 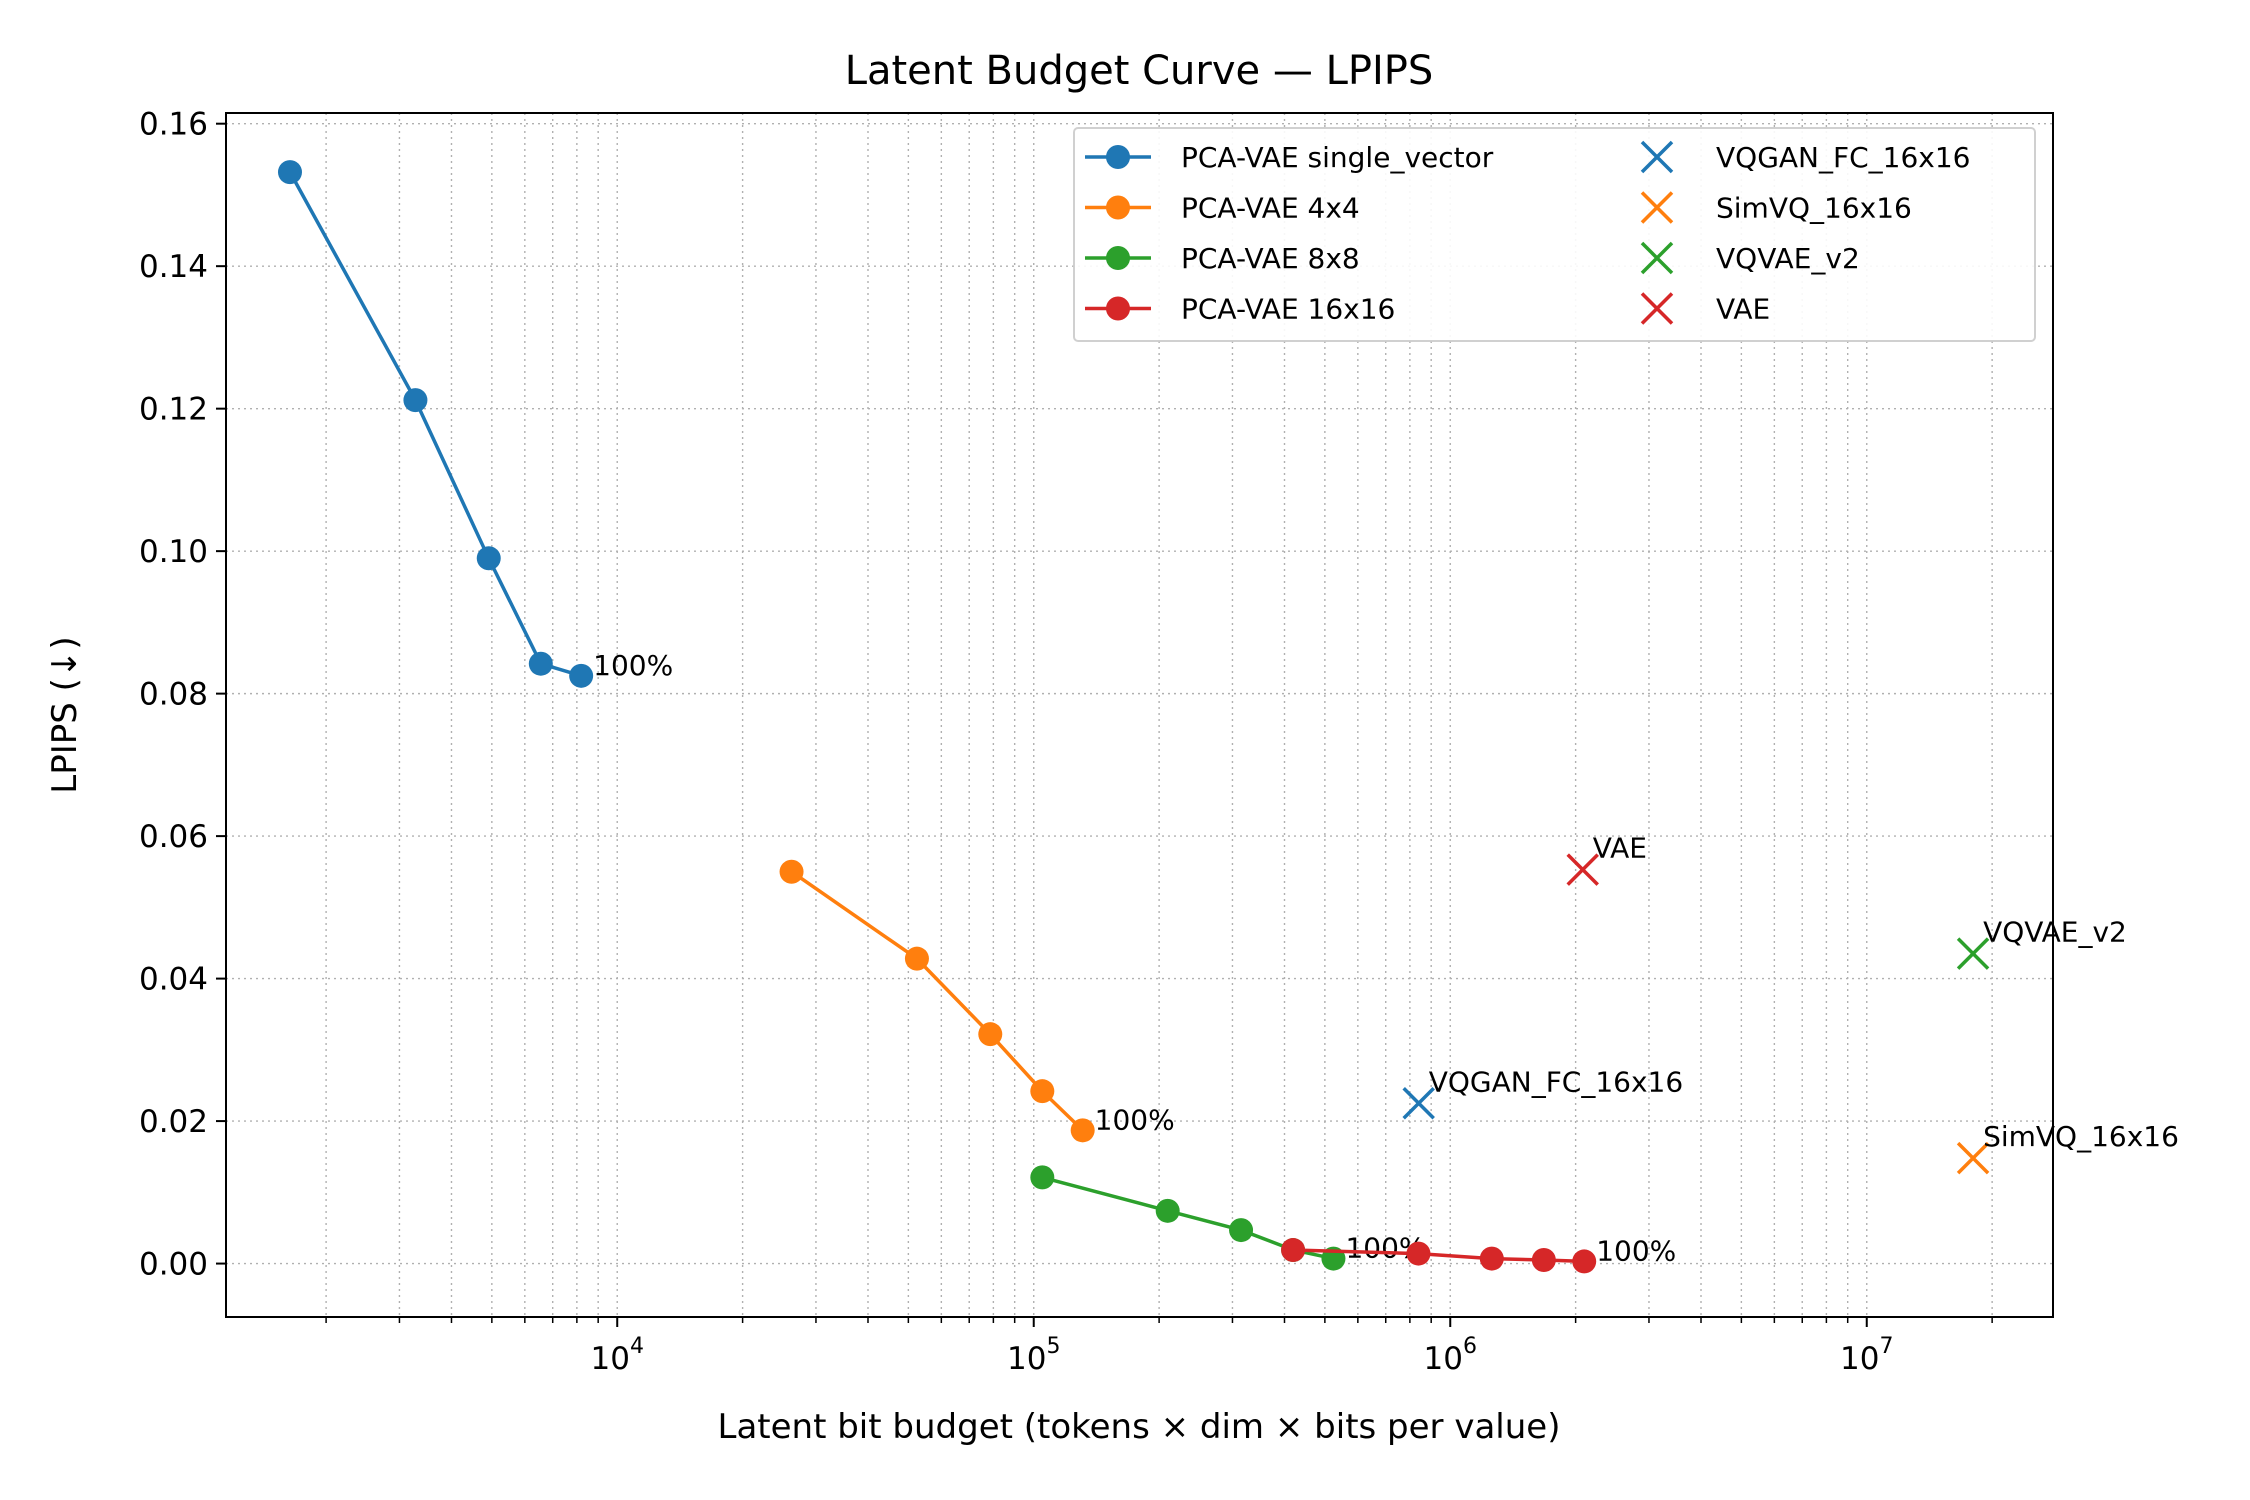 I want to click on legend-label: PCA-VAE 8x8, so click(x=1270, y=258).